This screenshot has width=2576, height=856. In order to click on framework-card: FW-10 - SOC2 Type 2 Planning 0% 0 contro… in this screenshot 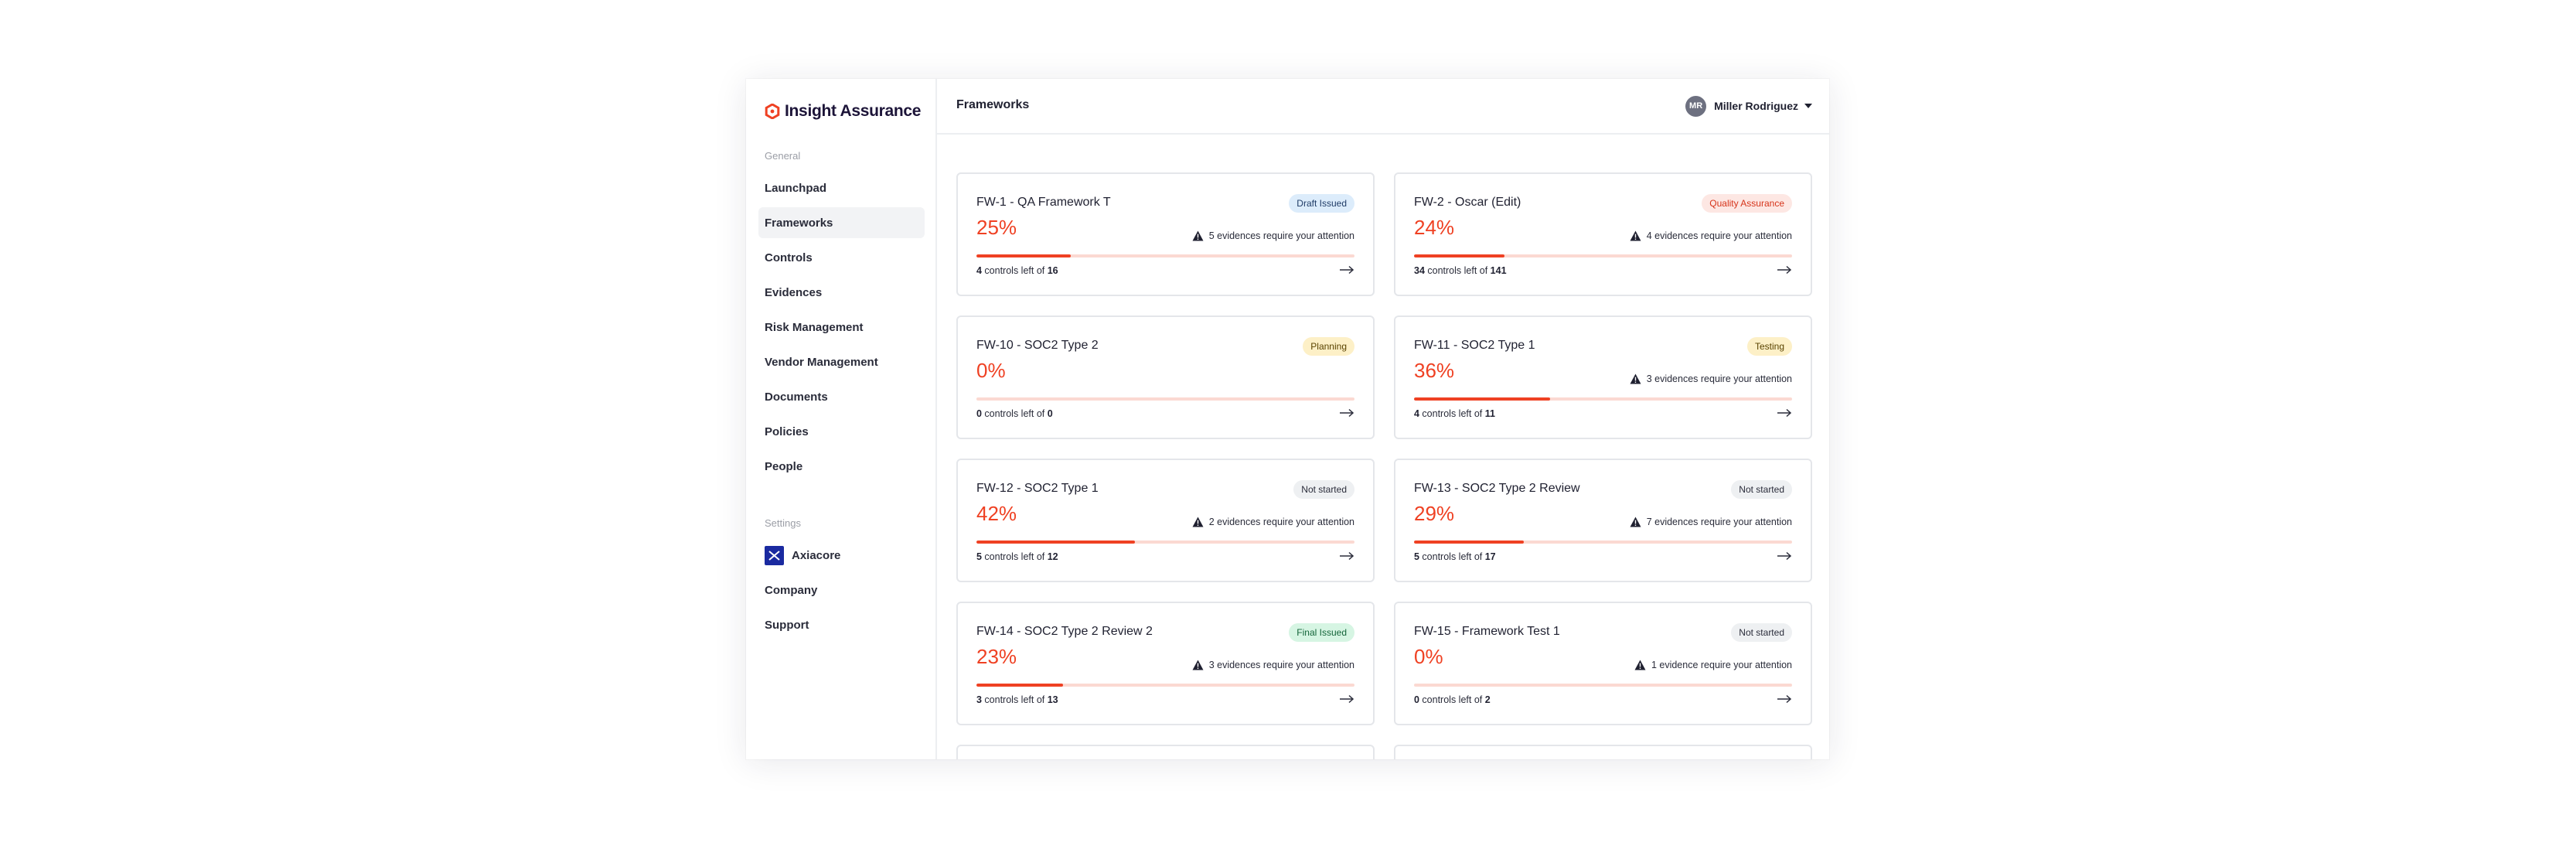, I will do `click(1165, 377)`.